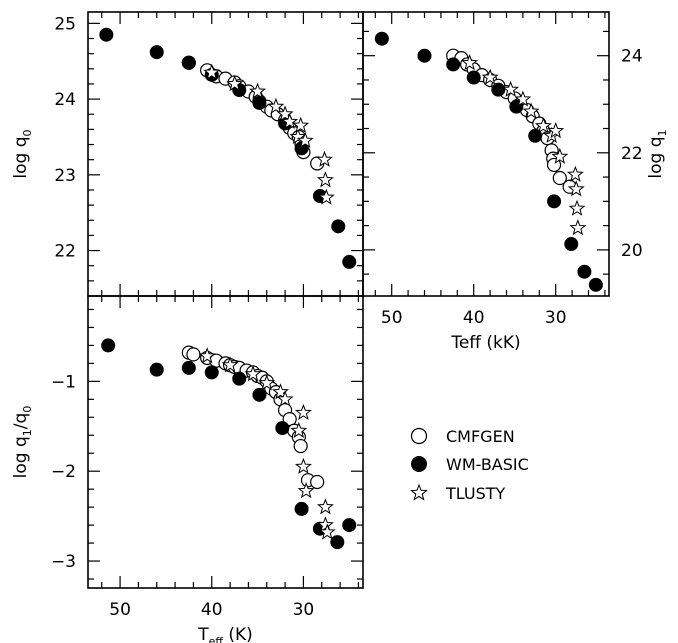 This screenshot has height=643, width=678. Describe the element at coordinates (458, 493) in the screenshot. I see `legend-item-tlusty: TLUSTY` at that location.